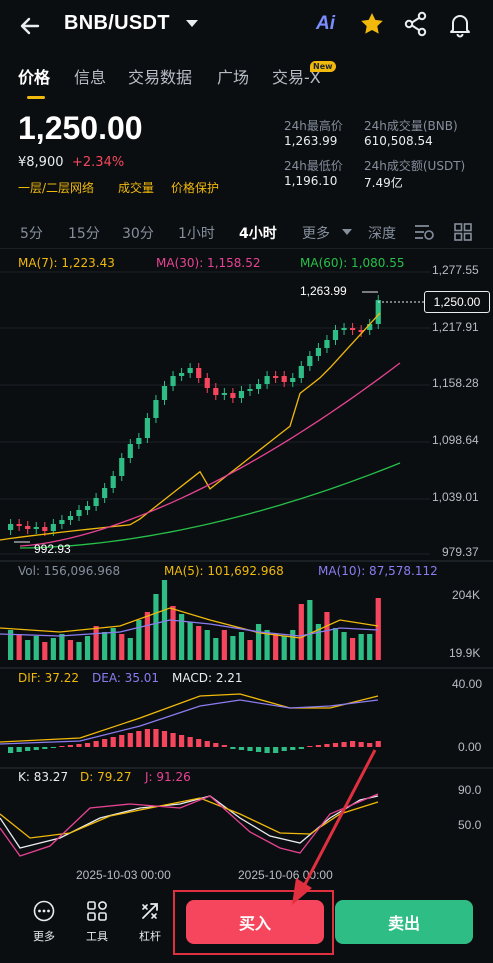 The image size is (493, 963). What do you see at coordinates (52, 549) in the screenshot?
I see `low-price-marker: 992.93` at bounding box center [52, 549].